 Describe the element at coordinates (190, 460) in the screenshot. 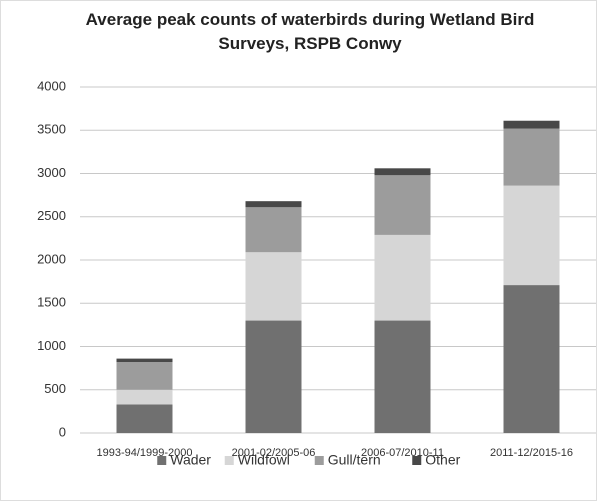

I see `legend-label: Wader` at that location.